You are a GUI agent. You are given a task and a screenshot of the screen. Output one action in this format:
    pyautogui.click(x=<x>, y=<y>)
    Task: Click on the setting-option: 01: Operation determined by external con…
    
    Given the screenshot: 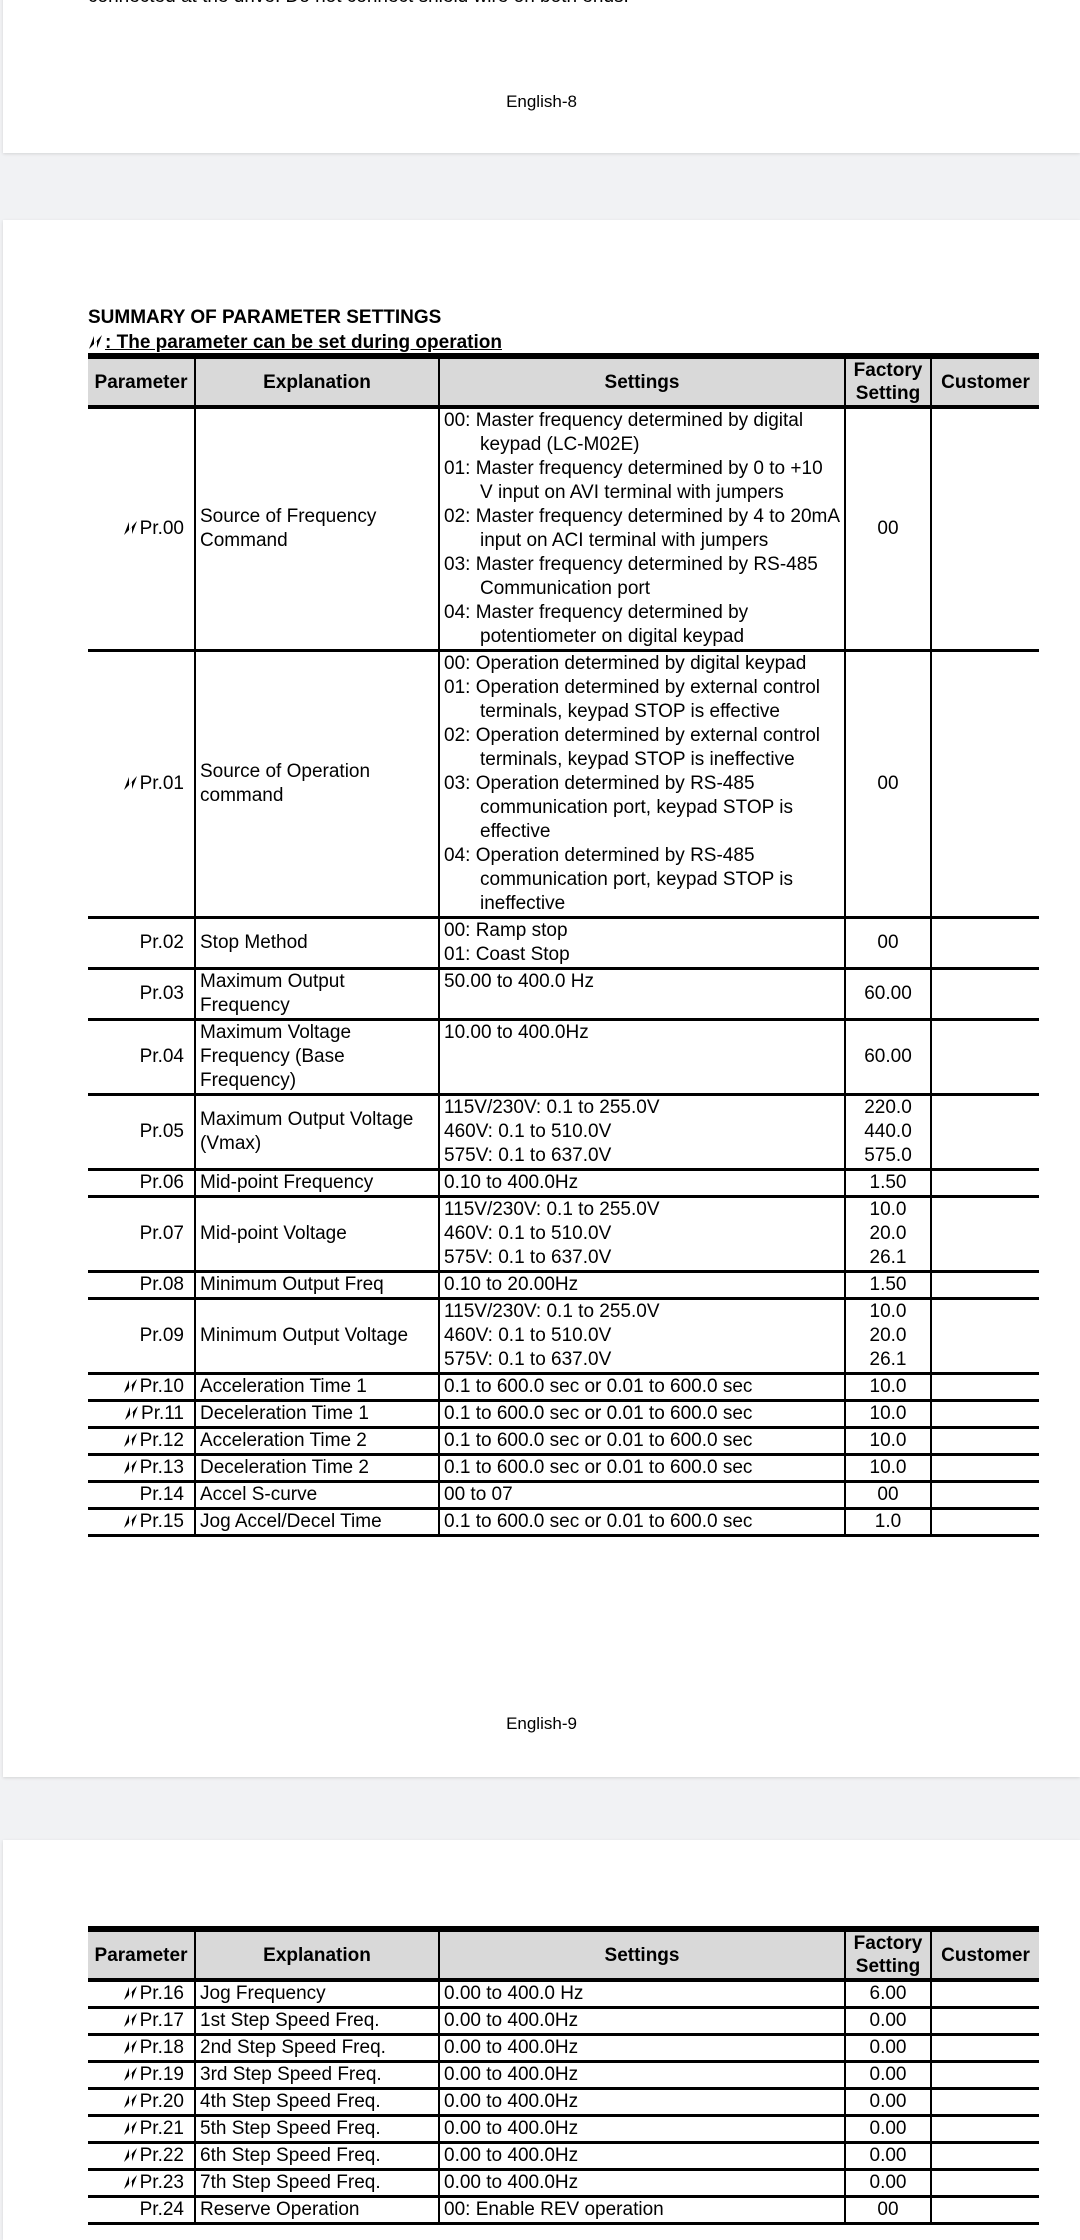 What is the action you would take?
    pyautogui.click(x=632, y=699)
    